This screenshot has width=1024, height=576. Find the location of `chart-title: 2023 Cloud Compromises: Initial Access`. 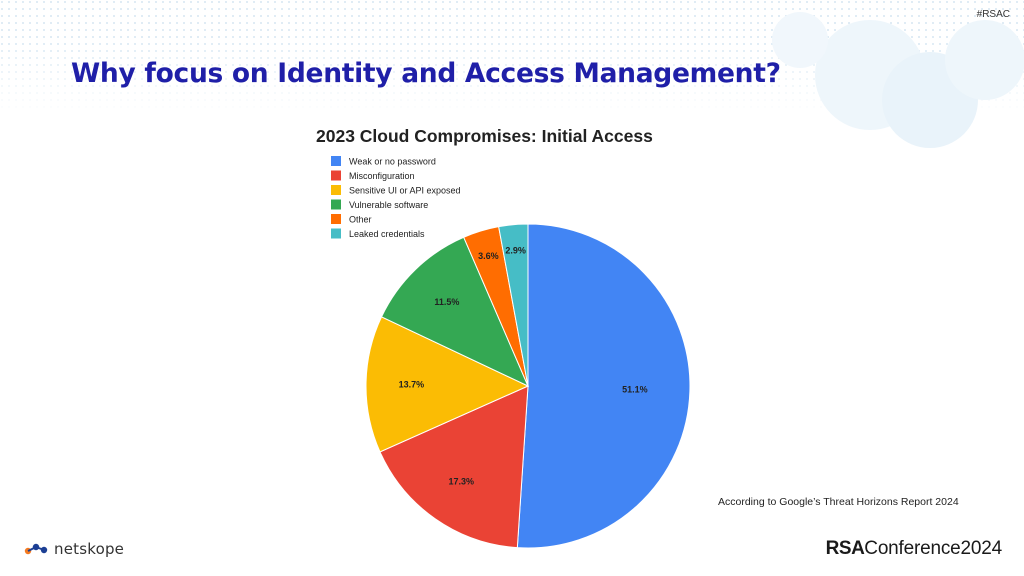

chart-title: 2023 Cloud Compromises: Initial Access is located at coordinates (484, 136).